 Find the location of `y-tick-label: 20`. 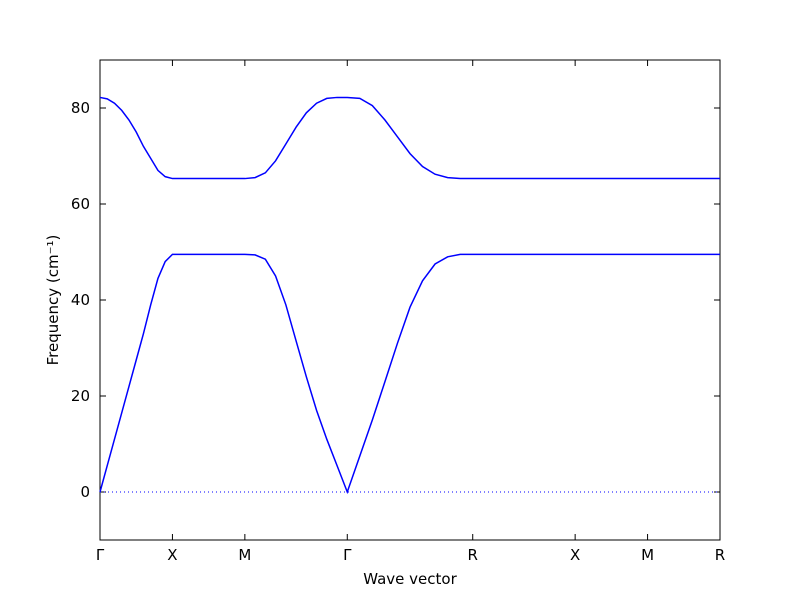

y-tick-label: 20 is located at coordinates (80, 396).